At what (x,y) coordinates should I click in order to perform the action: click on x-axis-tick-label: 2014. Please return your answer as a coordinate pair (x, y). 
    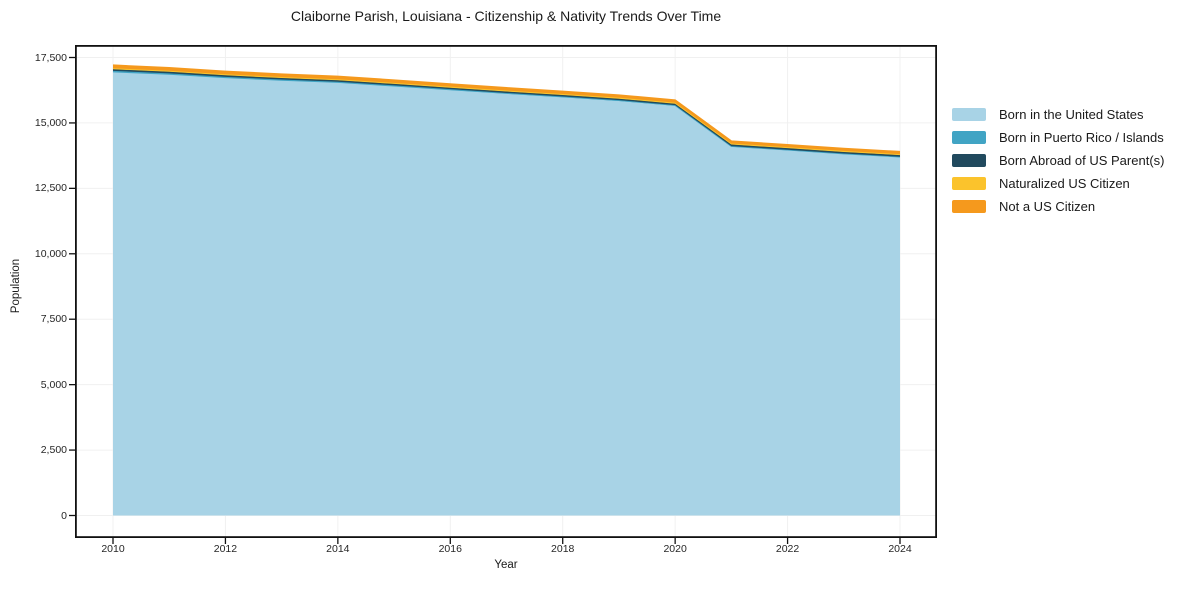
    Looking at the image, I should click on (338, 549).